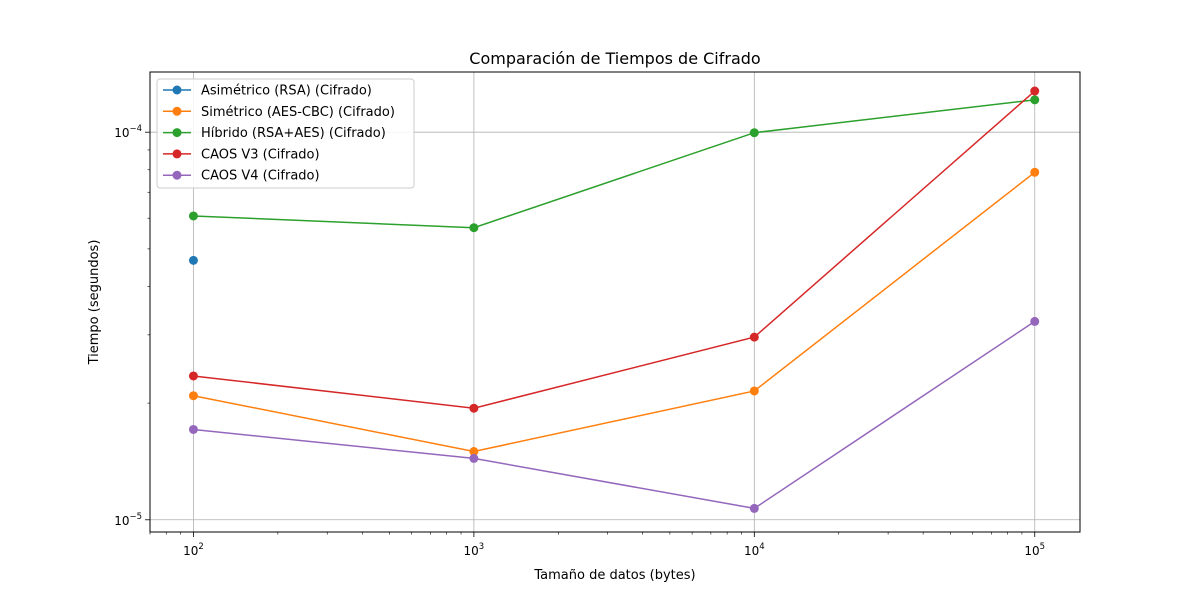 This screenshot has height=600, width=1200. I want to click on y-tick-label: 10⁻⁴, so click(128, 132).